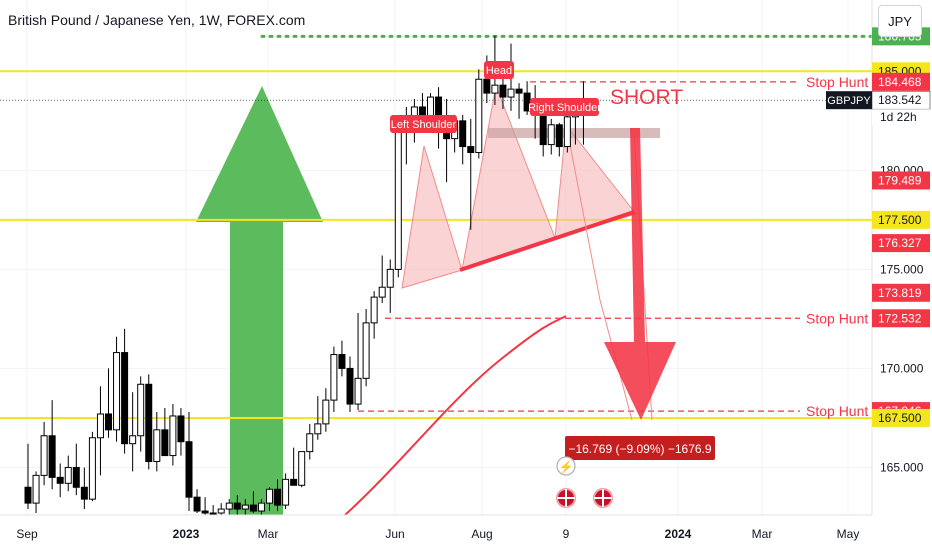 The width and height of the screenshot is (932, 550). I want to click on y-tick-label: 170.000, so click(902, 368).